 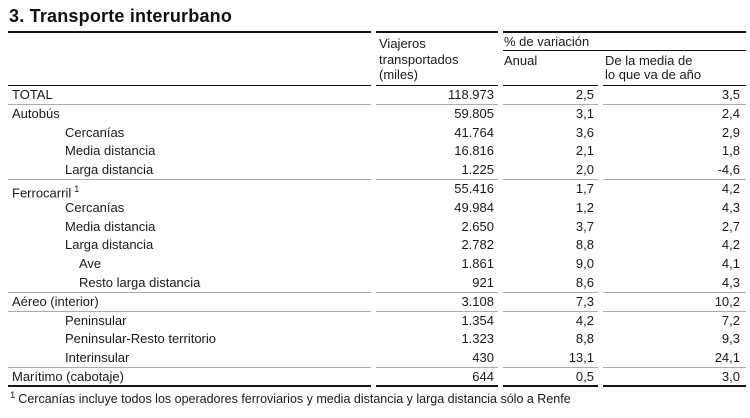 I want to click on cell-viajeros: 118.973, so click(x=437, y=95).